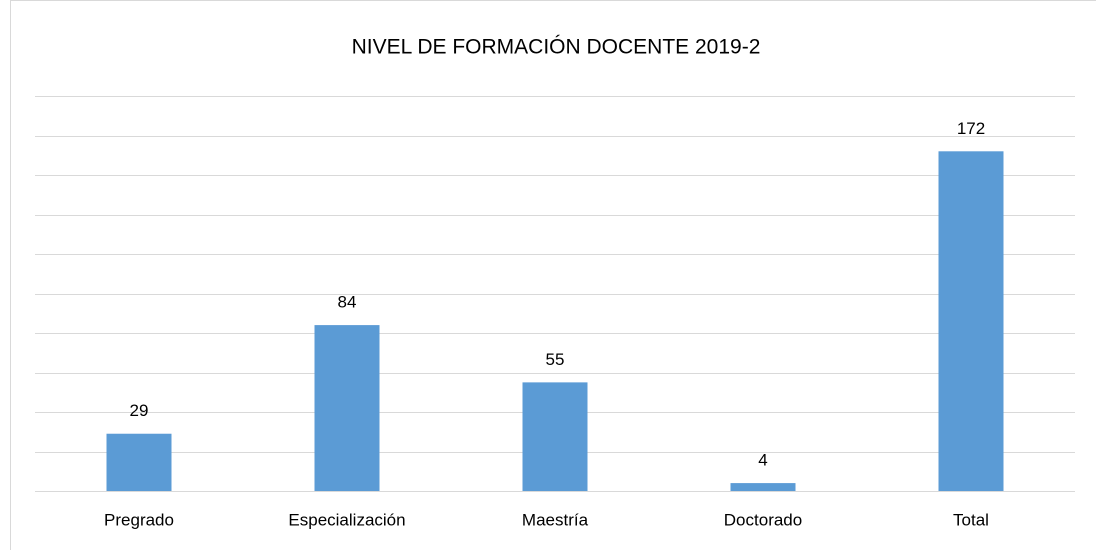 This screenshot has height=550, width=1096. What do you see at coordinates (139, 410) in the screenshot?
I see `data-label: 29` at bounding box center [139, 410].